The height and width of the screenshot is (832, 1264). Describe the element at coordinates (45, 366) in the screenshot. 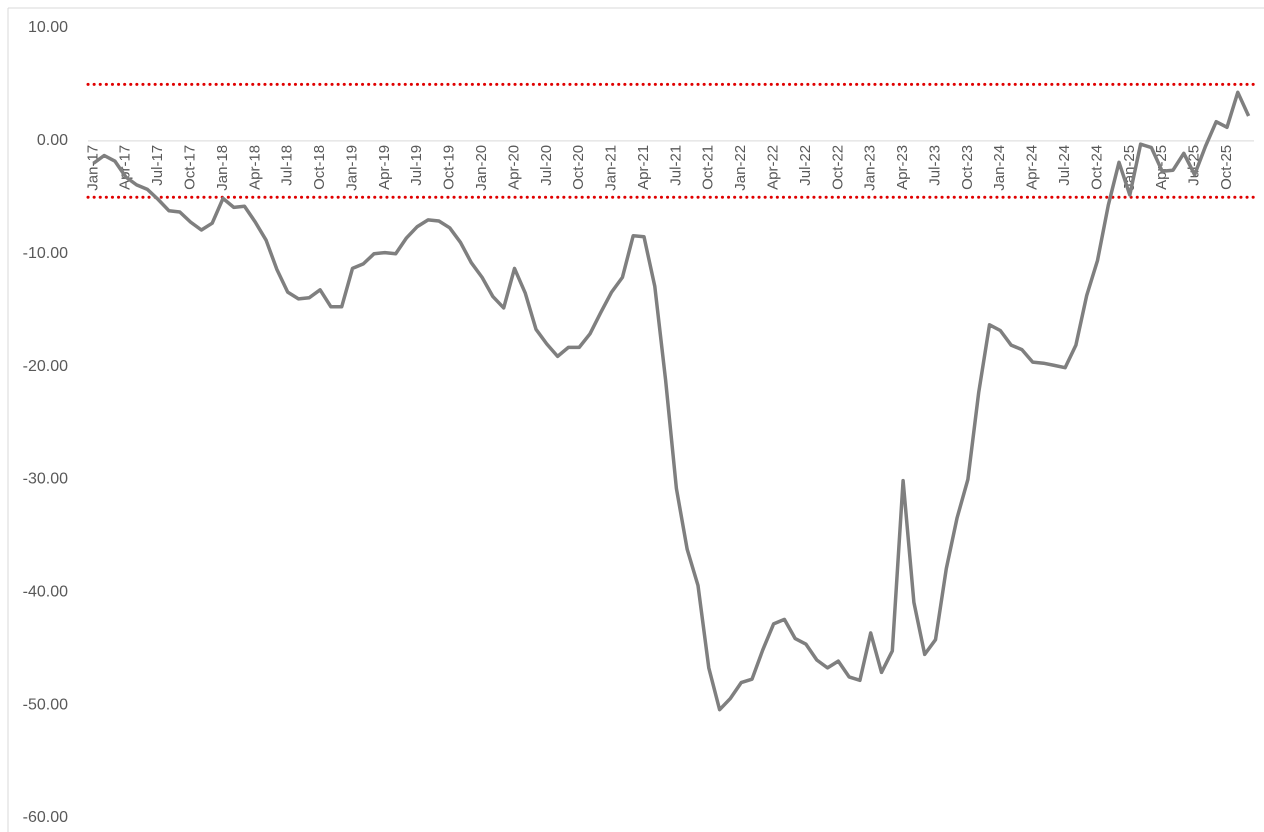

I see `y-tick-label: -20.00` at that location.